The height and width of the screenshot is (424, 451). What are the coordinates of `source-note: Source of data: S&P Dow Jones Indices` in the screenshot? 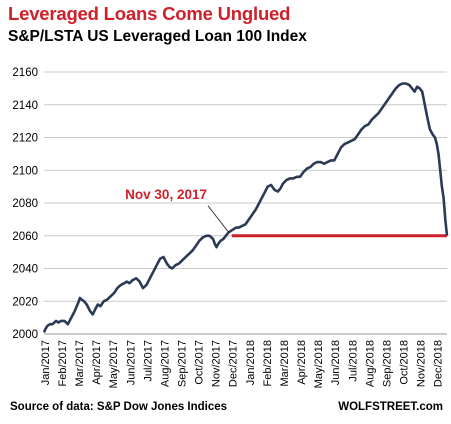 It's located at (119, 407).